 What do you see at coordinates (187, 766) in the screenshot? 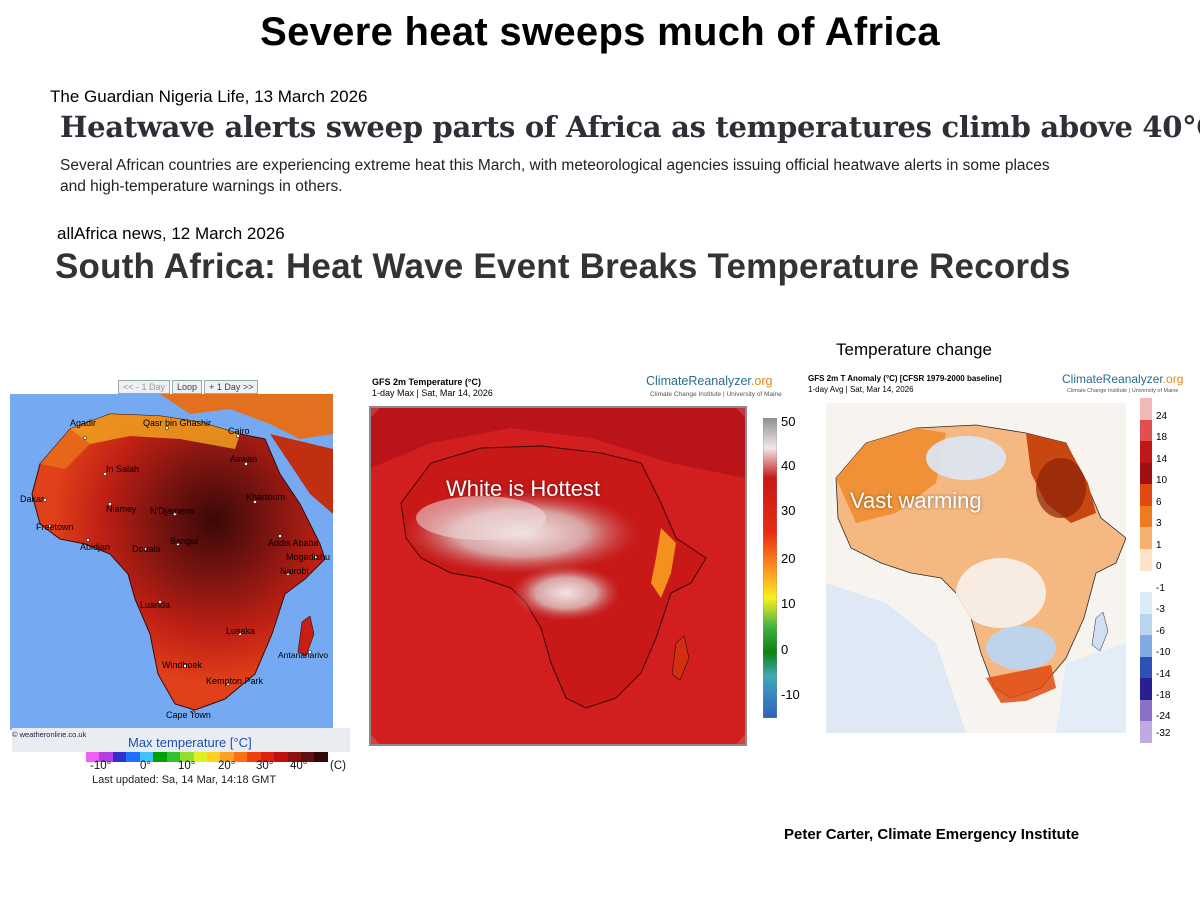
I see `legend-tick: 10°` at bounding box center [187, 766].